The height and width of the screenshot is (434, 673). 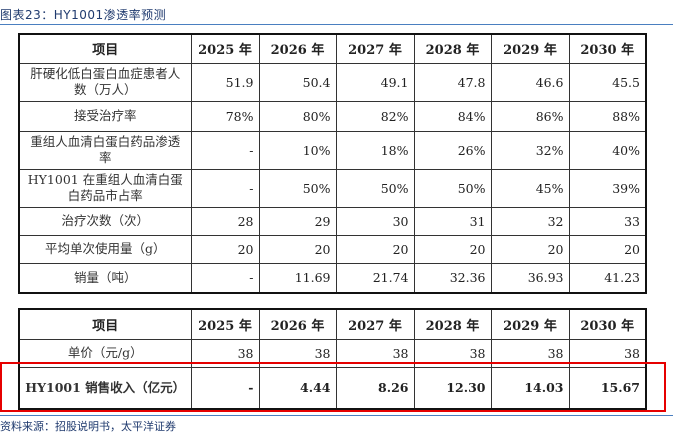 What do you see at coordinates (452, 221) in the screenshot?
I see `table-cell: 31` at bounding box center [452, 221].